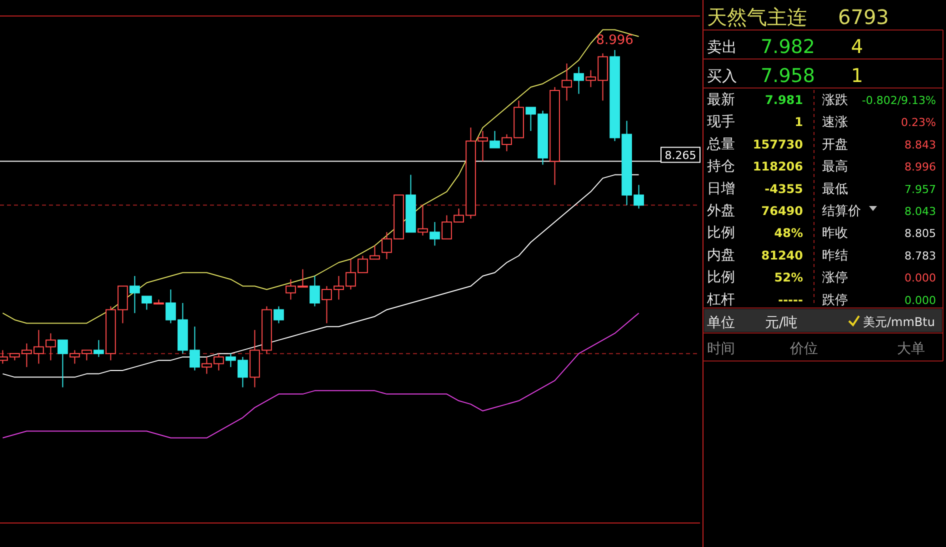 The image size is (946, 547). I want to click on text: 美元/mmBtu, so click(899, 322).